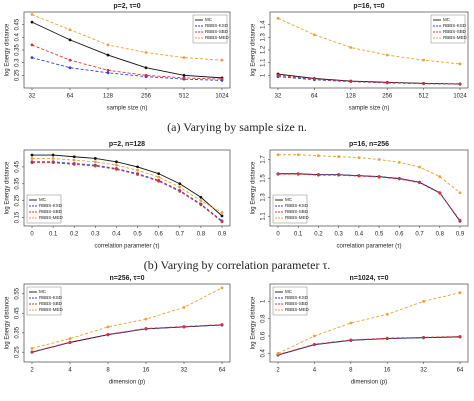 This screenshot has height=401, width=474. I want to click on caption: (a) Varying by sample size n., so click(237, 127).